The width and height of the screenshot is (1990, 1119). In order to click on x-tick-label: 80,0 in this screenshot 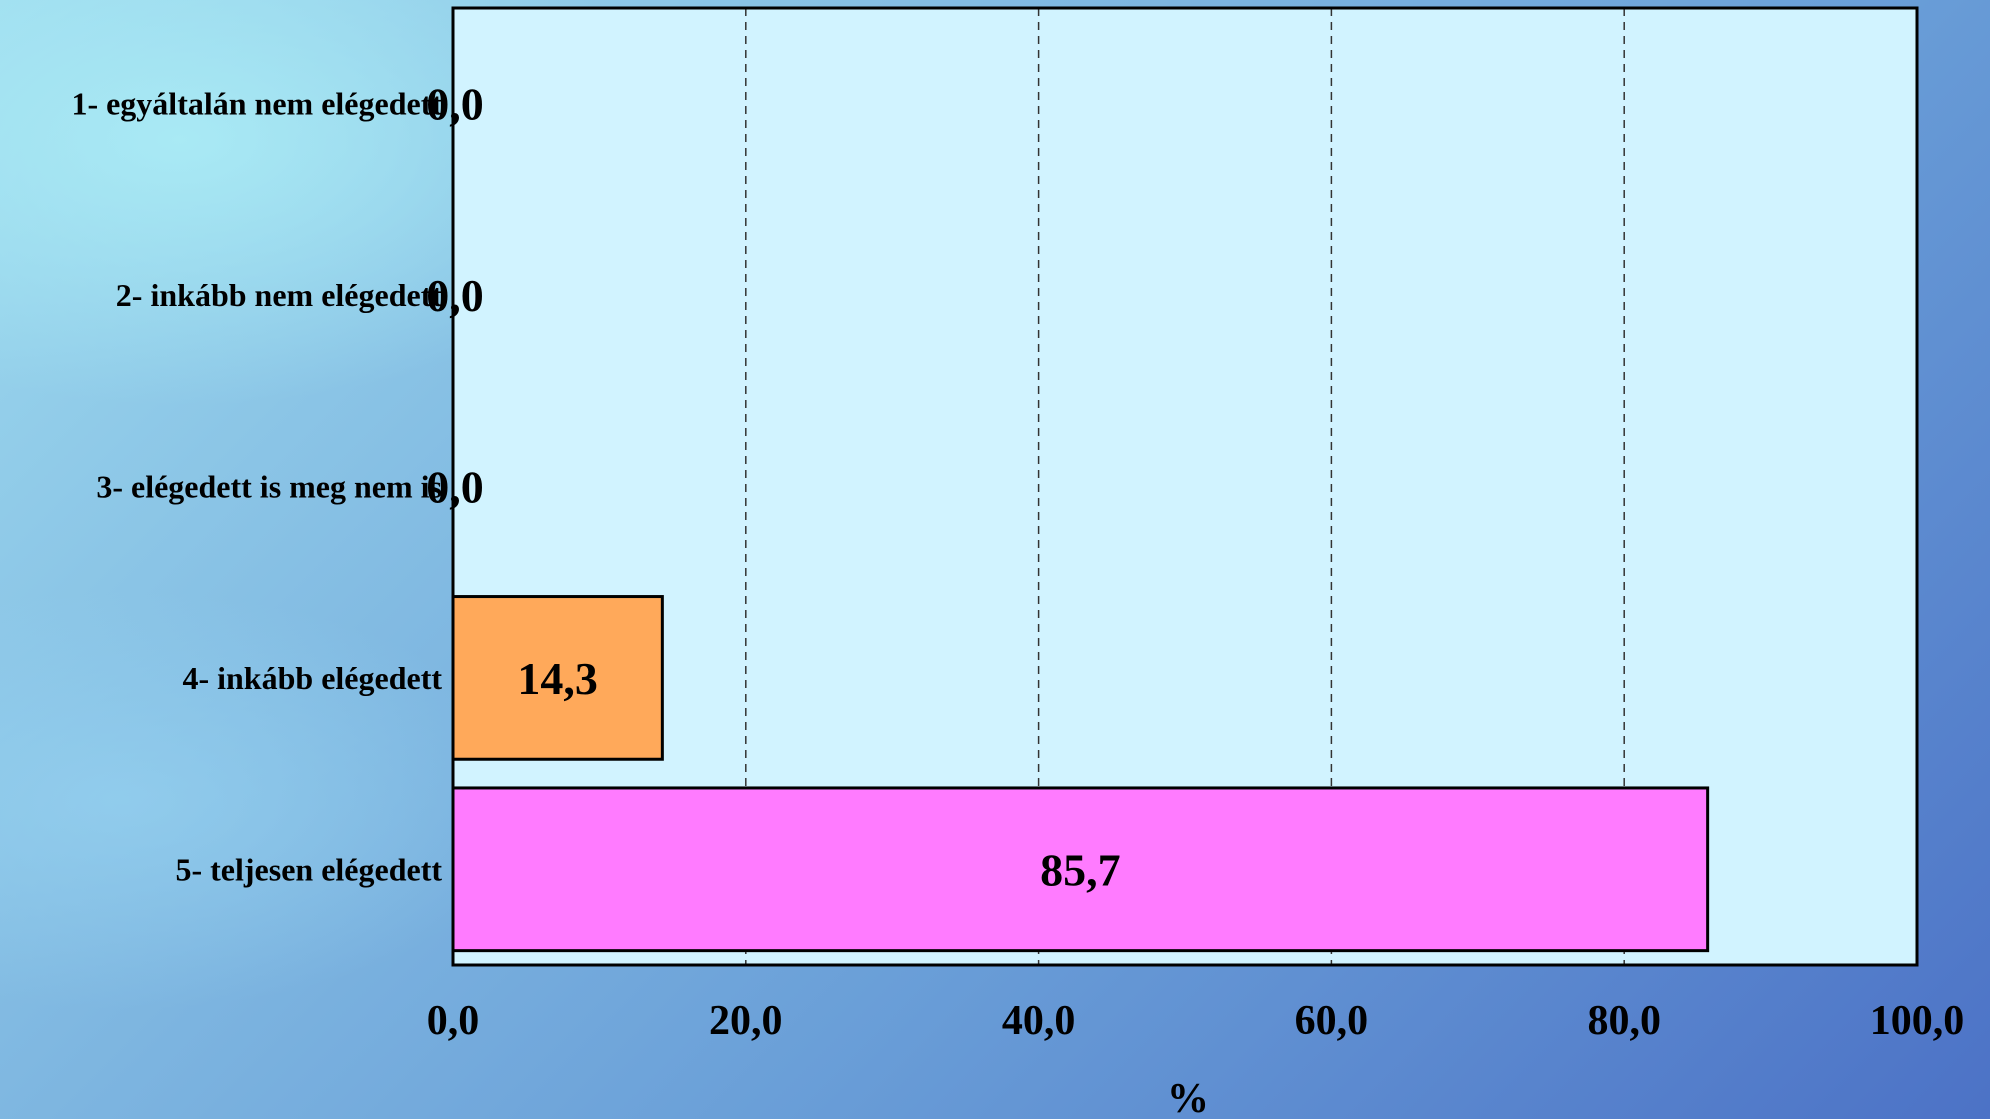, I will do `click(1624, 1021)`.